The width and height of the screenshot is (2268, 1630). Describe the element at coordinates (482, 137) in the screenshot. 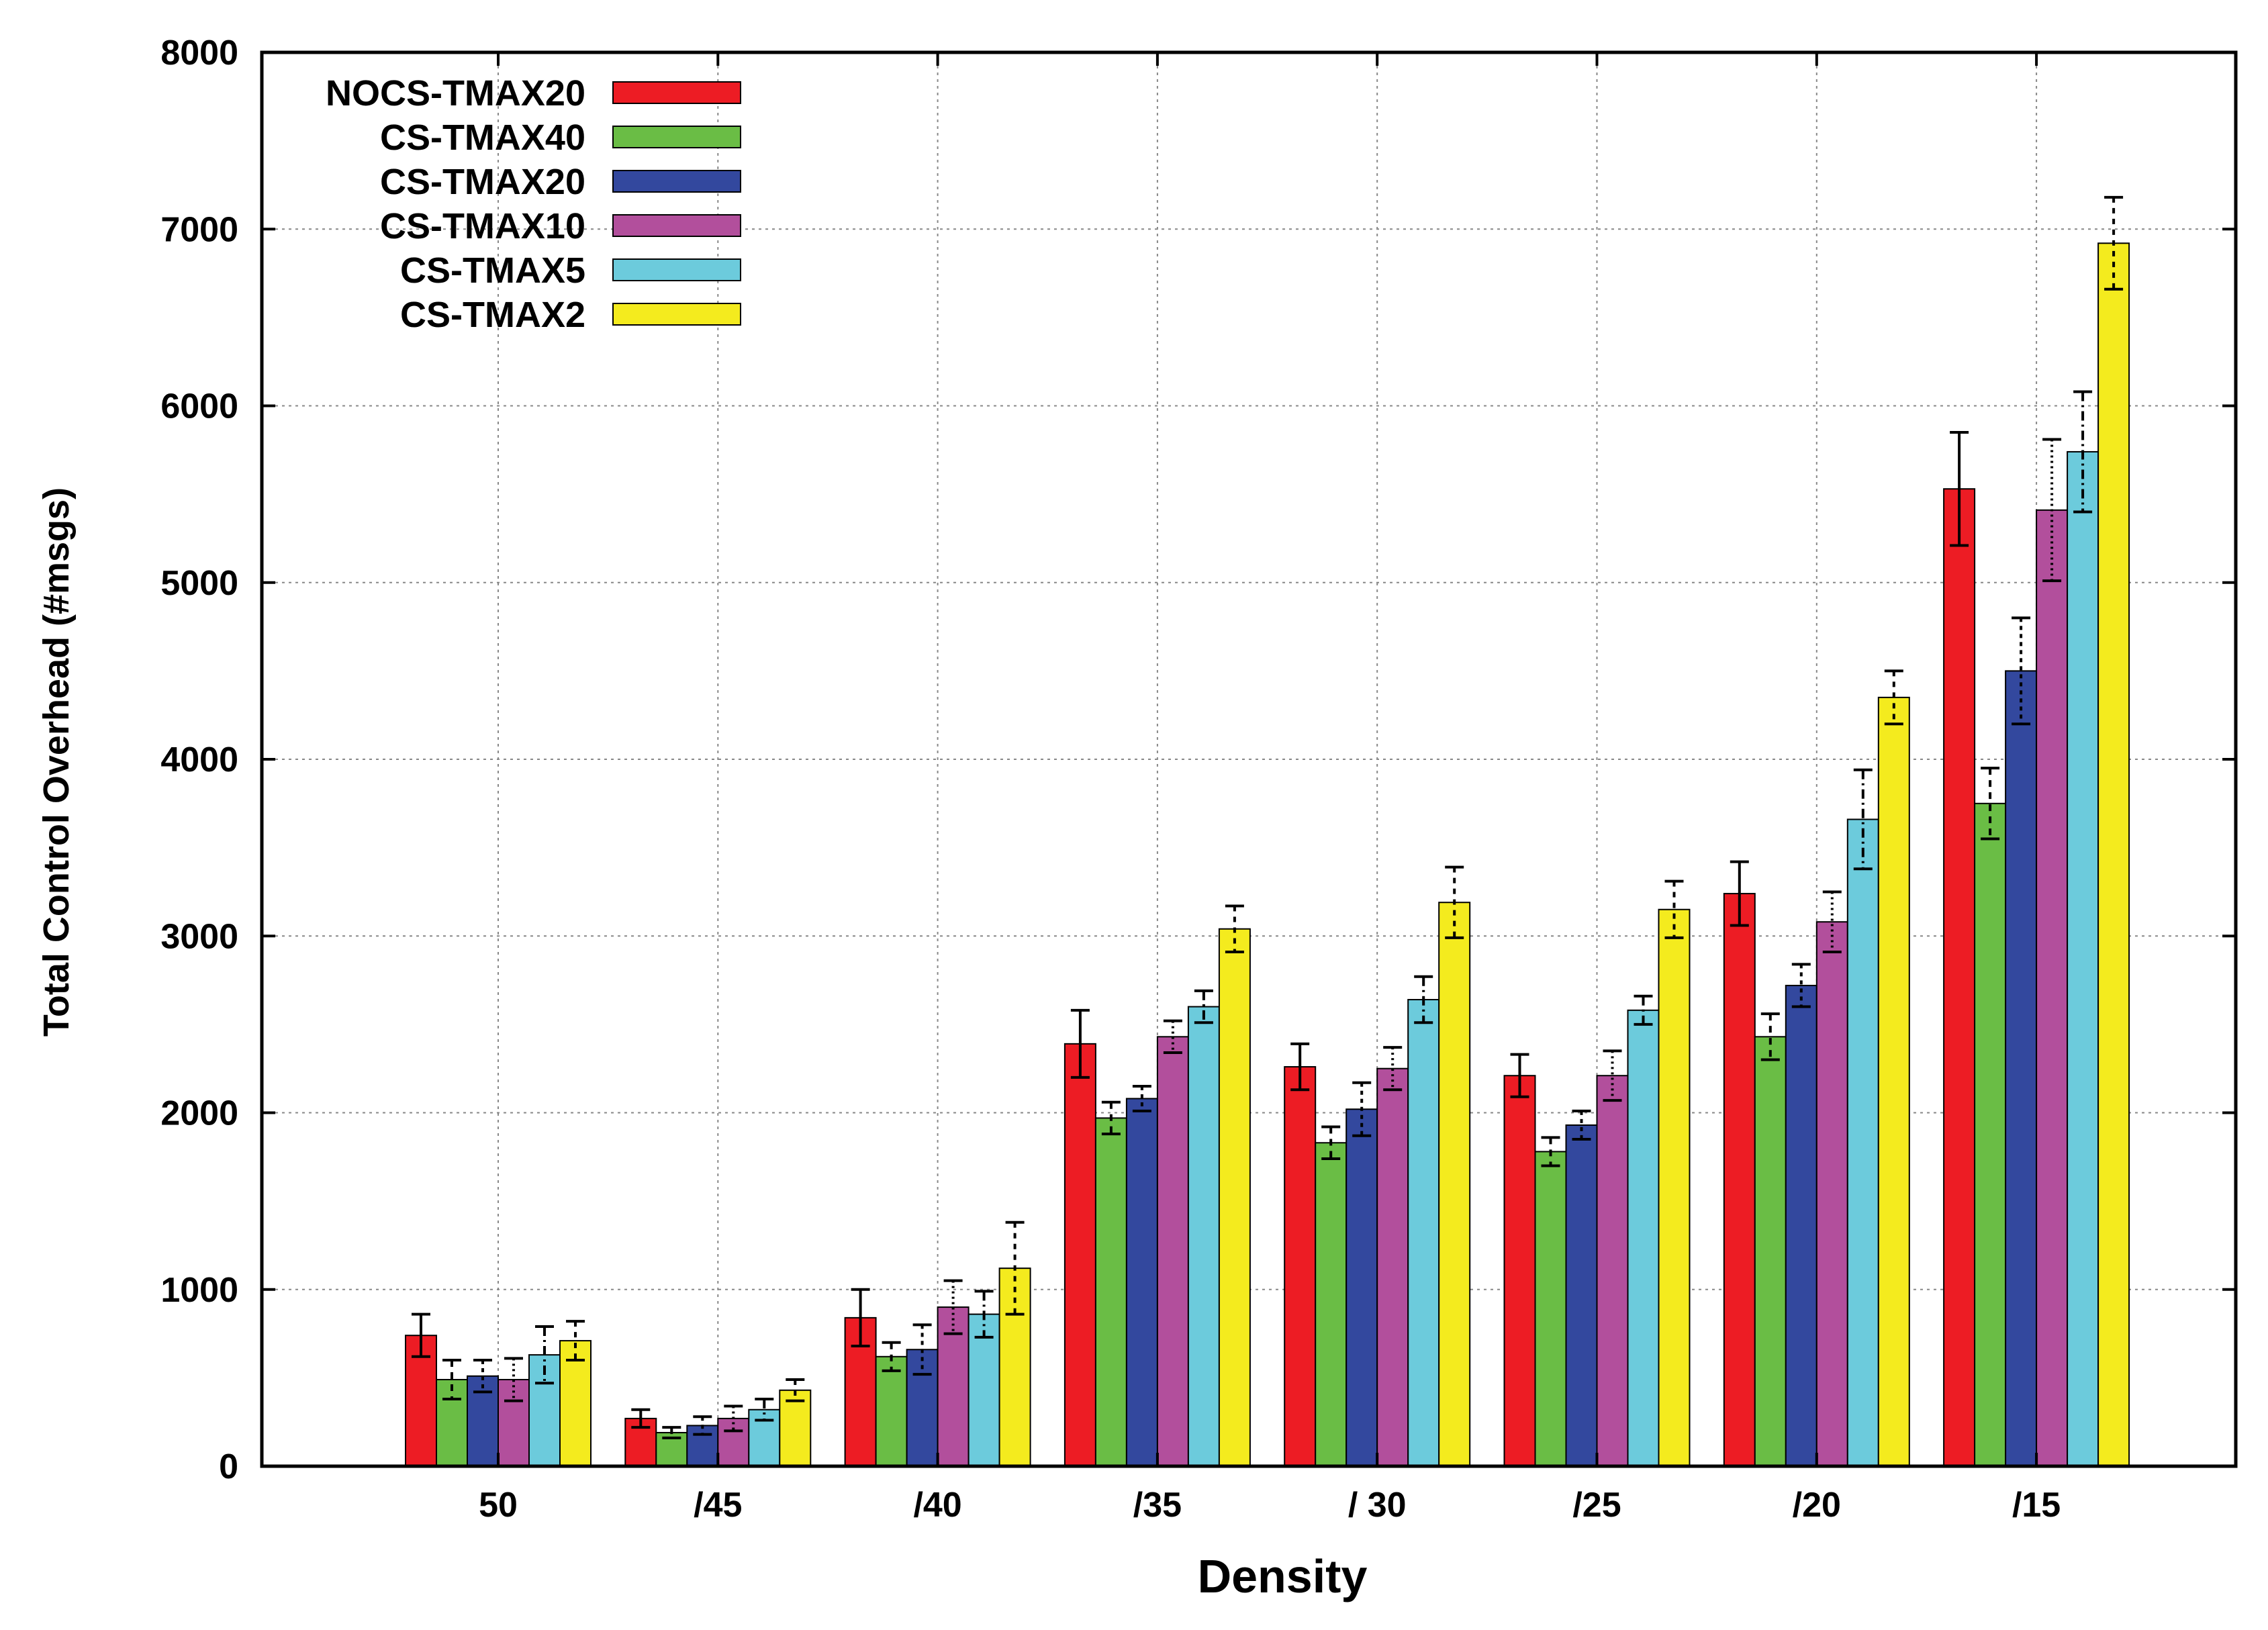

I see `legend-label: CS-TMAX40` at that location.